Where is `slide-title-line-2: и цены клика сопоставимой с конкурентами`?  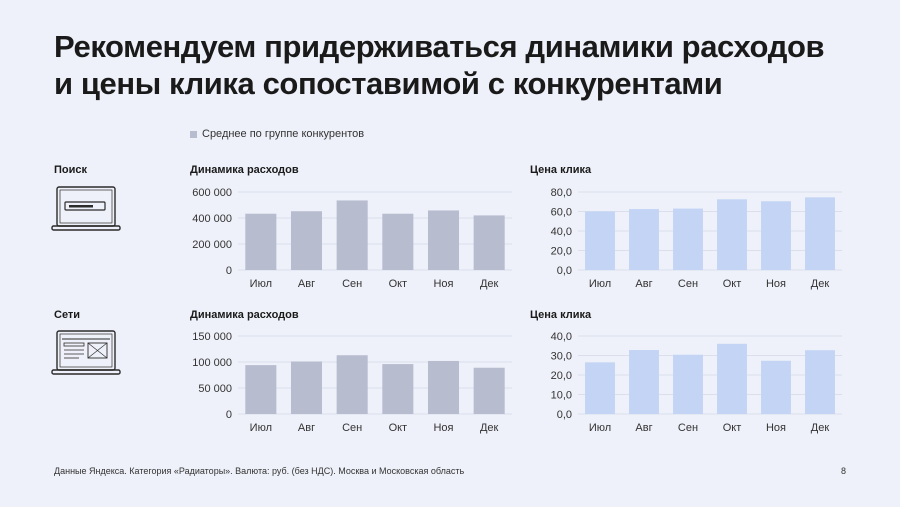
slide-title-line-2: и цены клика сопоставимой с конкурентами is located at coordinates (388, 83).